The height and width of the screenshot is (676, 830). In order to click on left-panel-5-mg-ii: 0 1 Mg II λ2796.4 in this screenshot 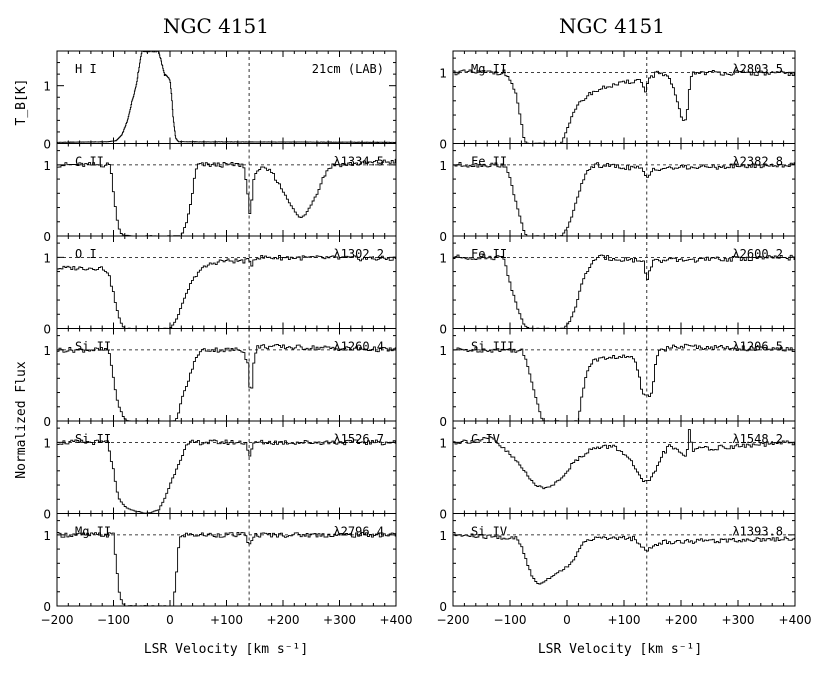, I will do `click(220, 563)`.